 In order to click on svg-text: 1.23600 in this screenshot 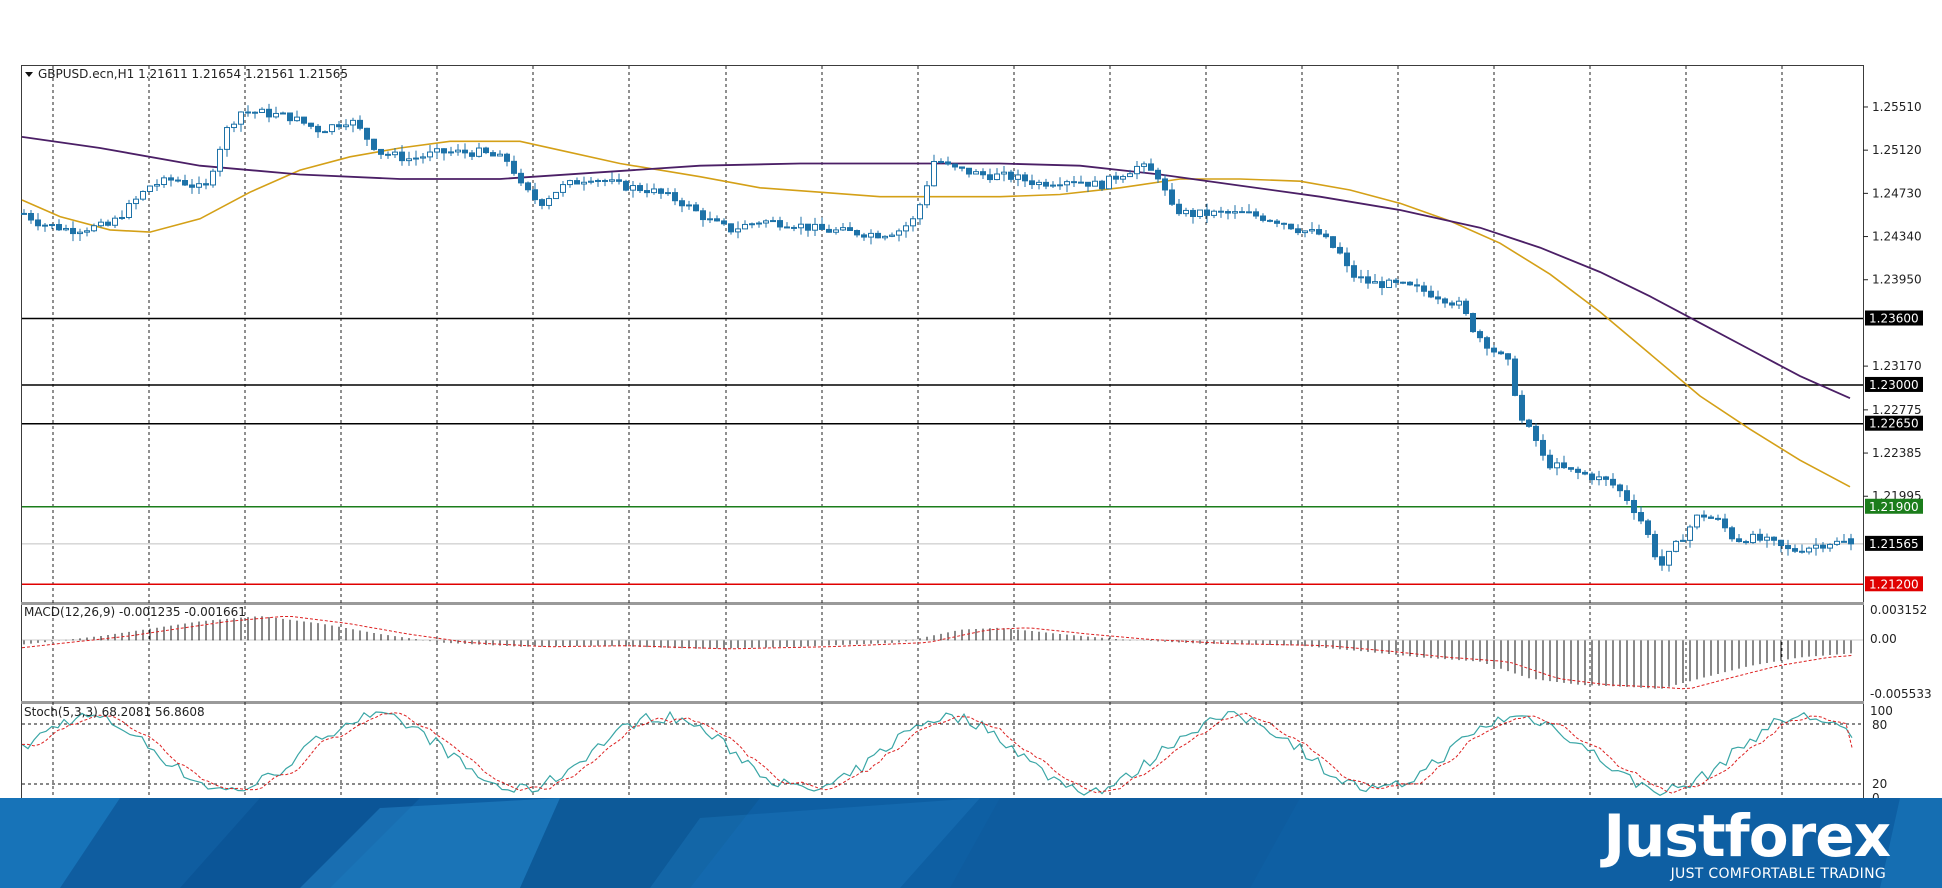, I will do `click(1894, 318)`.